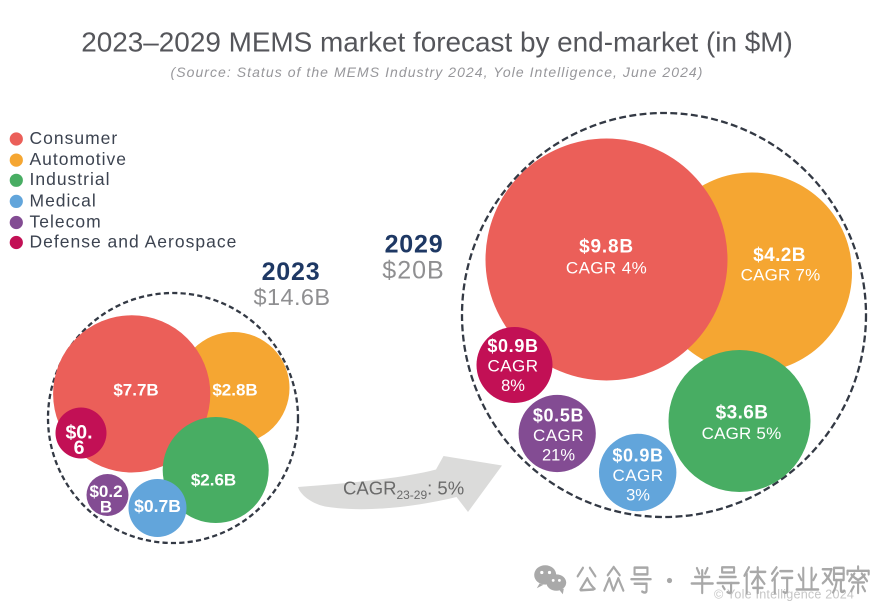 Image resolution: width=875 pixels, height=613 pixels. What do you see at coordinates (70, 179) in the screenshot?
I see `svg-text: Industrial` at bounding box center [70, 179].